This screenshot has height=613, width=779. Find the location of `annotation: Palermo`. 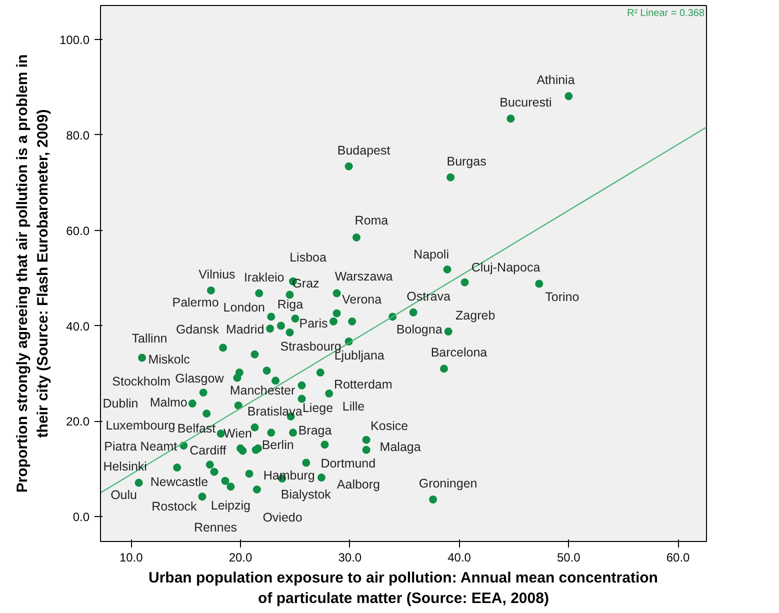

annotation: Palermo is located at coordinates (195, 303).